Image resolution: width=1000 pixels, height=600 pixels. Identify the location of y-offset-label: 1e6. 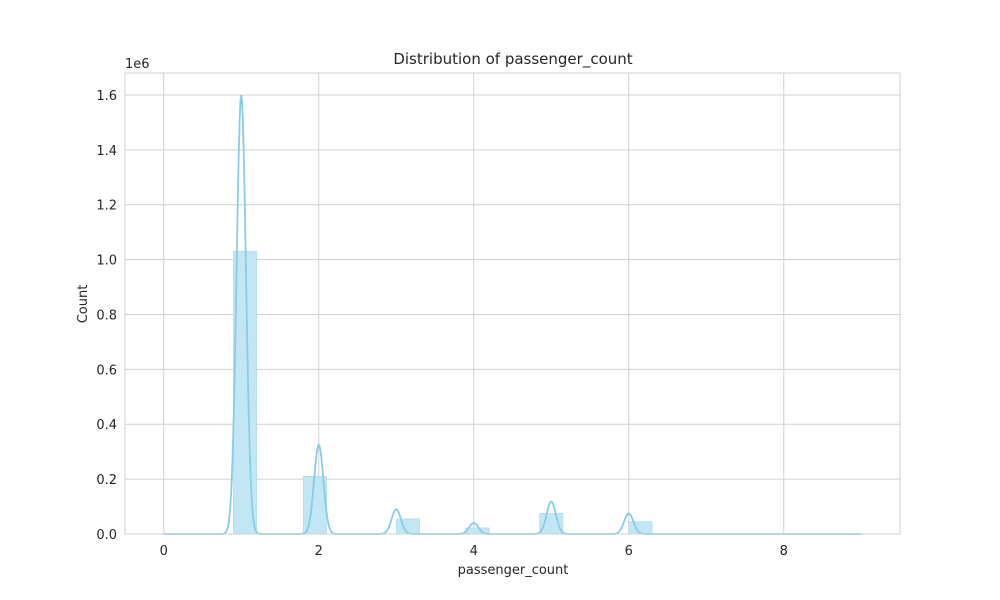
(137, 64).